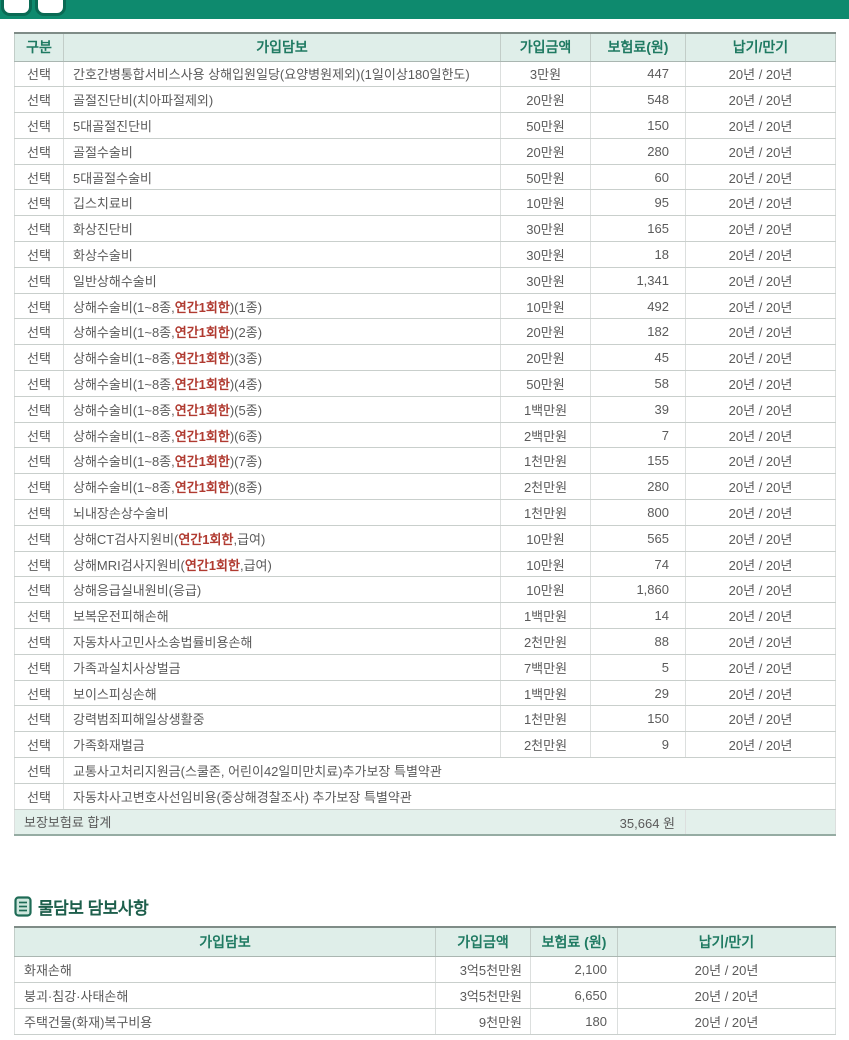  What do you see at coordinates (425, 745) in the screenshot?
I see `coverage-row: 선택 가족화재벌금 2천만원 9 20년 / 20년` at bounding box center [425, 745].